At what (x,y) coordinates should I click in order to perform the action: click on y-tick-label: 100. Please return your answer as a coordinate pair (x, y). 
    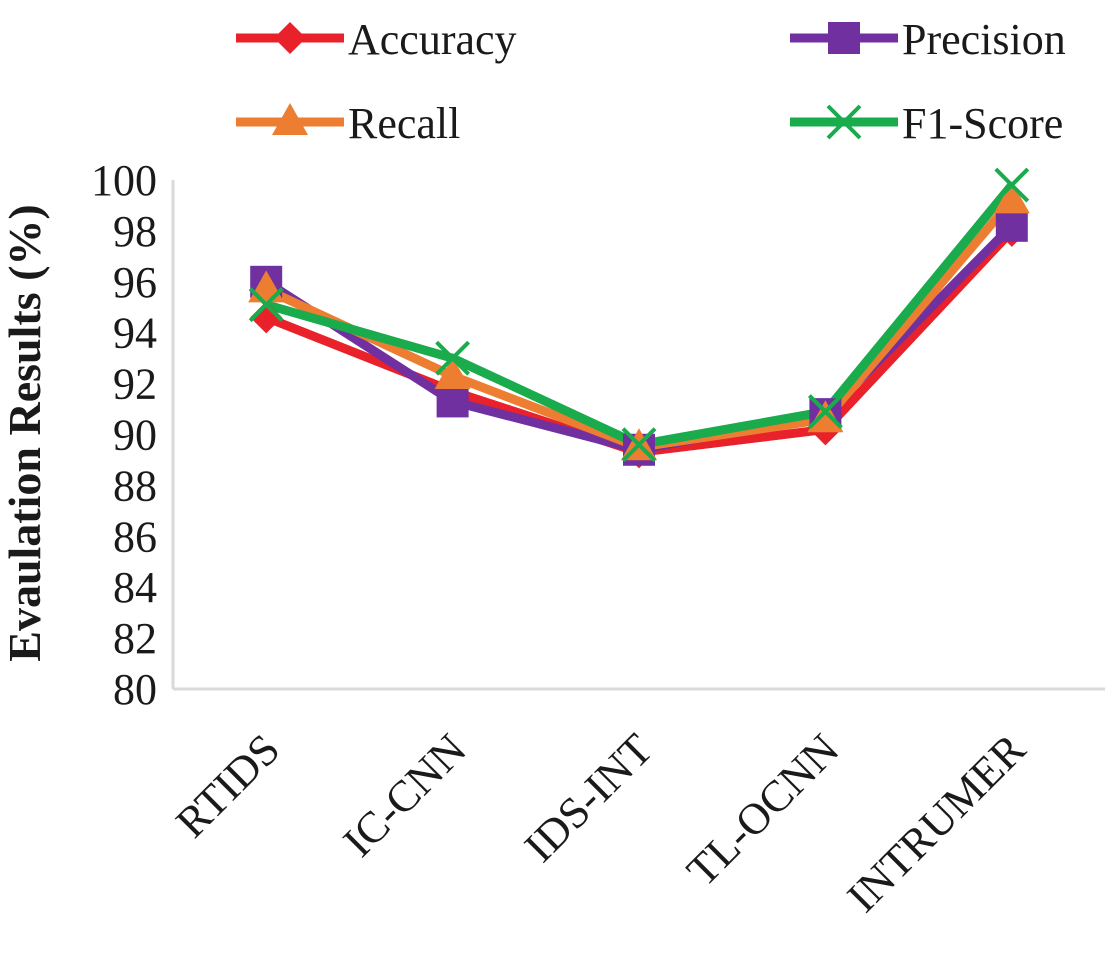
    Looking at the image, I should click on (124, 180).